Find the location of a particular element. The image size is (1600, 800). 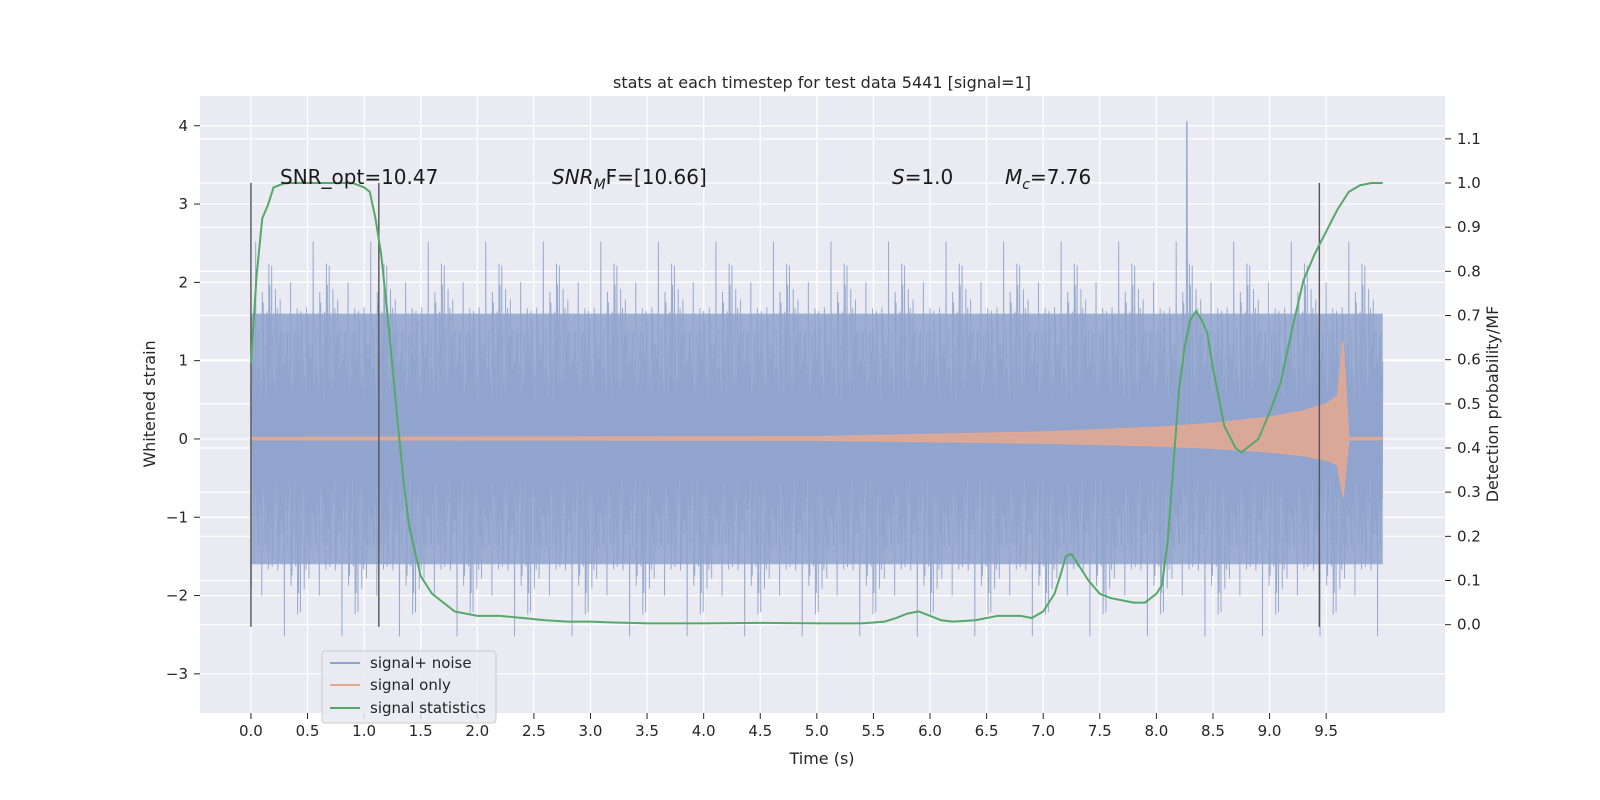

annotation-snr-mf: SNRMF=[10.66] is located at coordinates (629, 179).